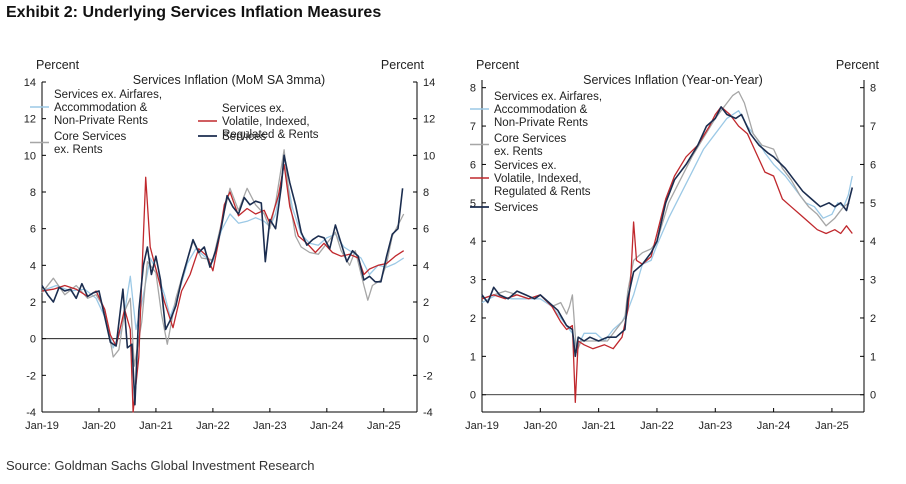 The height and width of the screenshot is (484, 906). I want to click on y-tick-label-left: 12, so click(30, 120).